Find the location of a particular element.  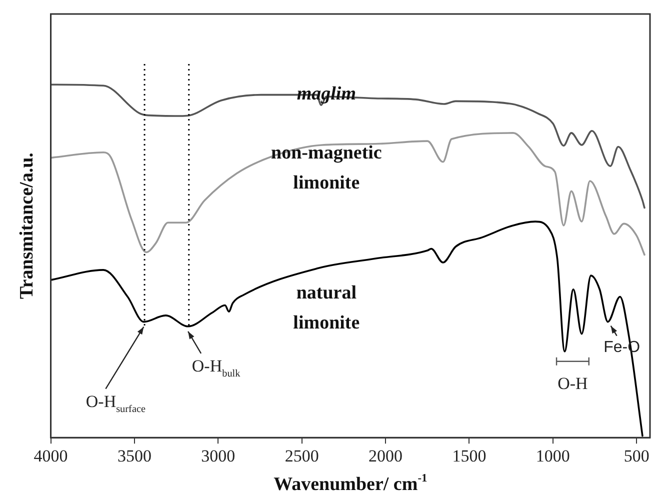

x-tick-label: 1500 is located at coordinates (469, 456).